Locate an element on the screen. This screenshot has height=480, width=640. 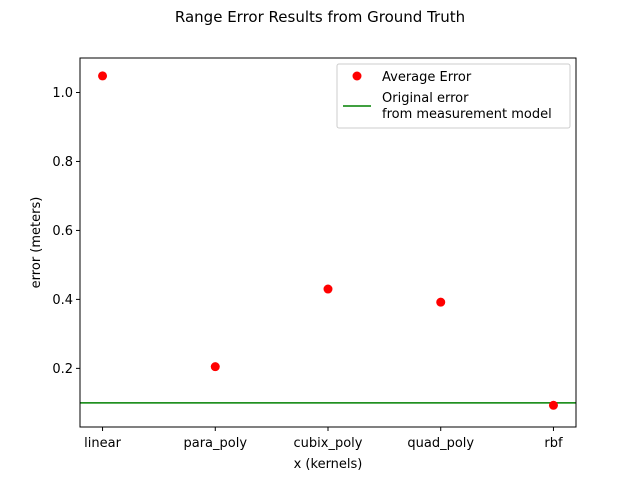
data-point-linear is located at coordinates (103, 76).